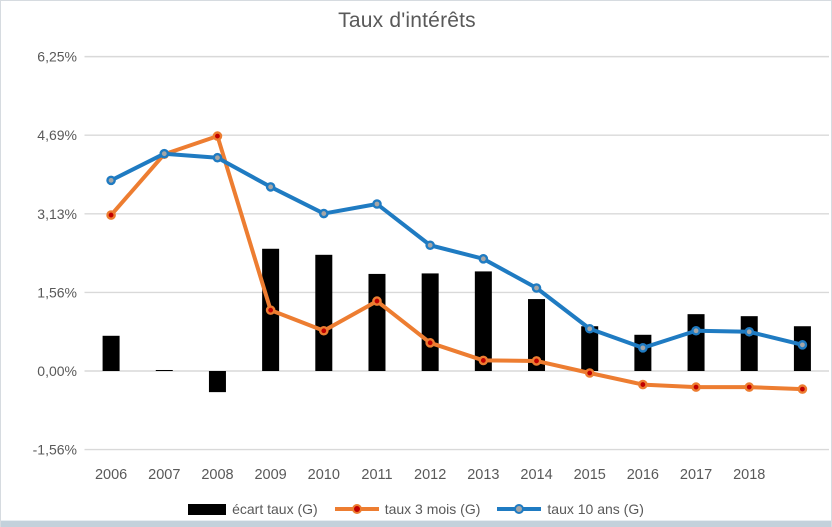  What do you see at coordinates (590, 475) in the screenshot?
I see `x-axis-label: 2015` at bounding box center [590, 475].